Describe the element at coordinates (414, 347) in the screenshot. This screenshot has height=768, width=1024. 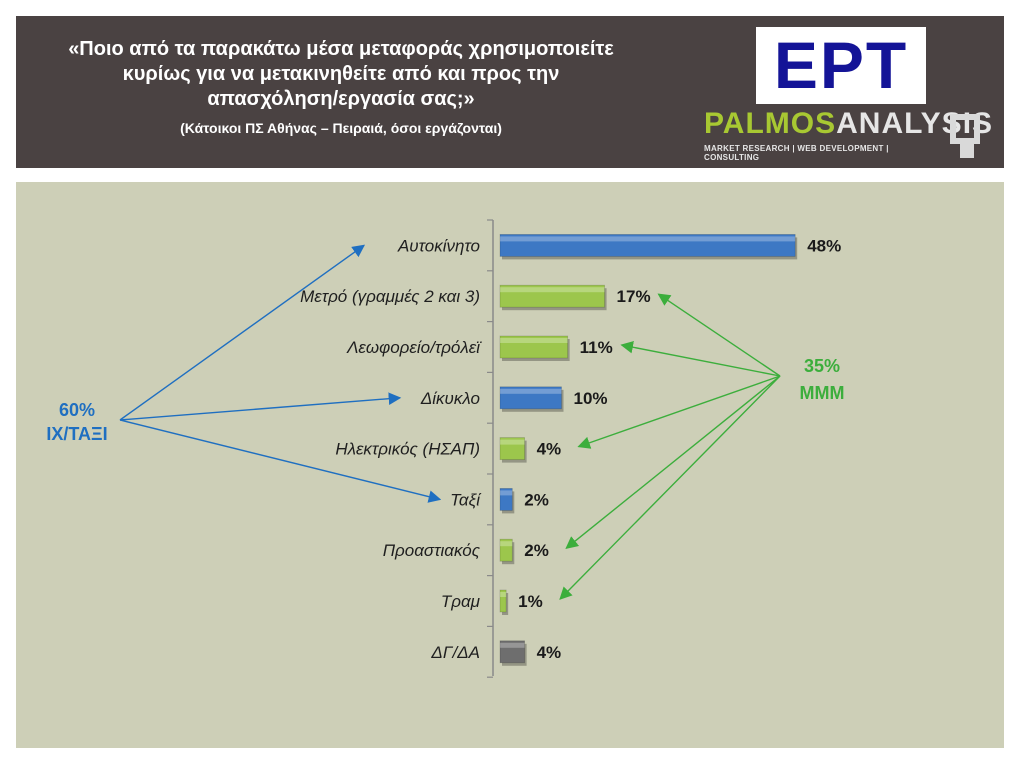
I see `category-label: Λεωφορείο/τρόλεϊ` at that location.